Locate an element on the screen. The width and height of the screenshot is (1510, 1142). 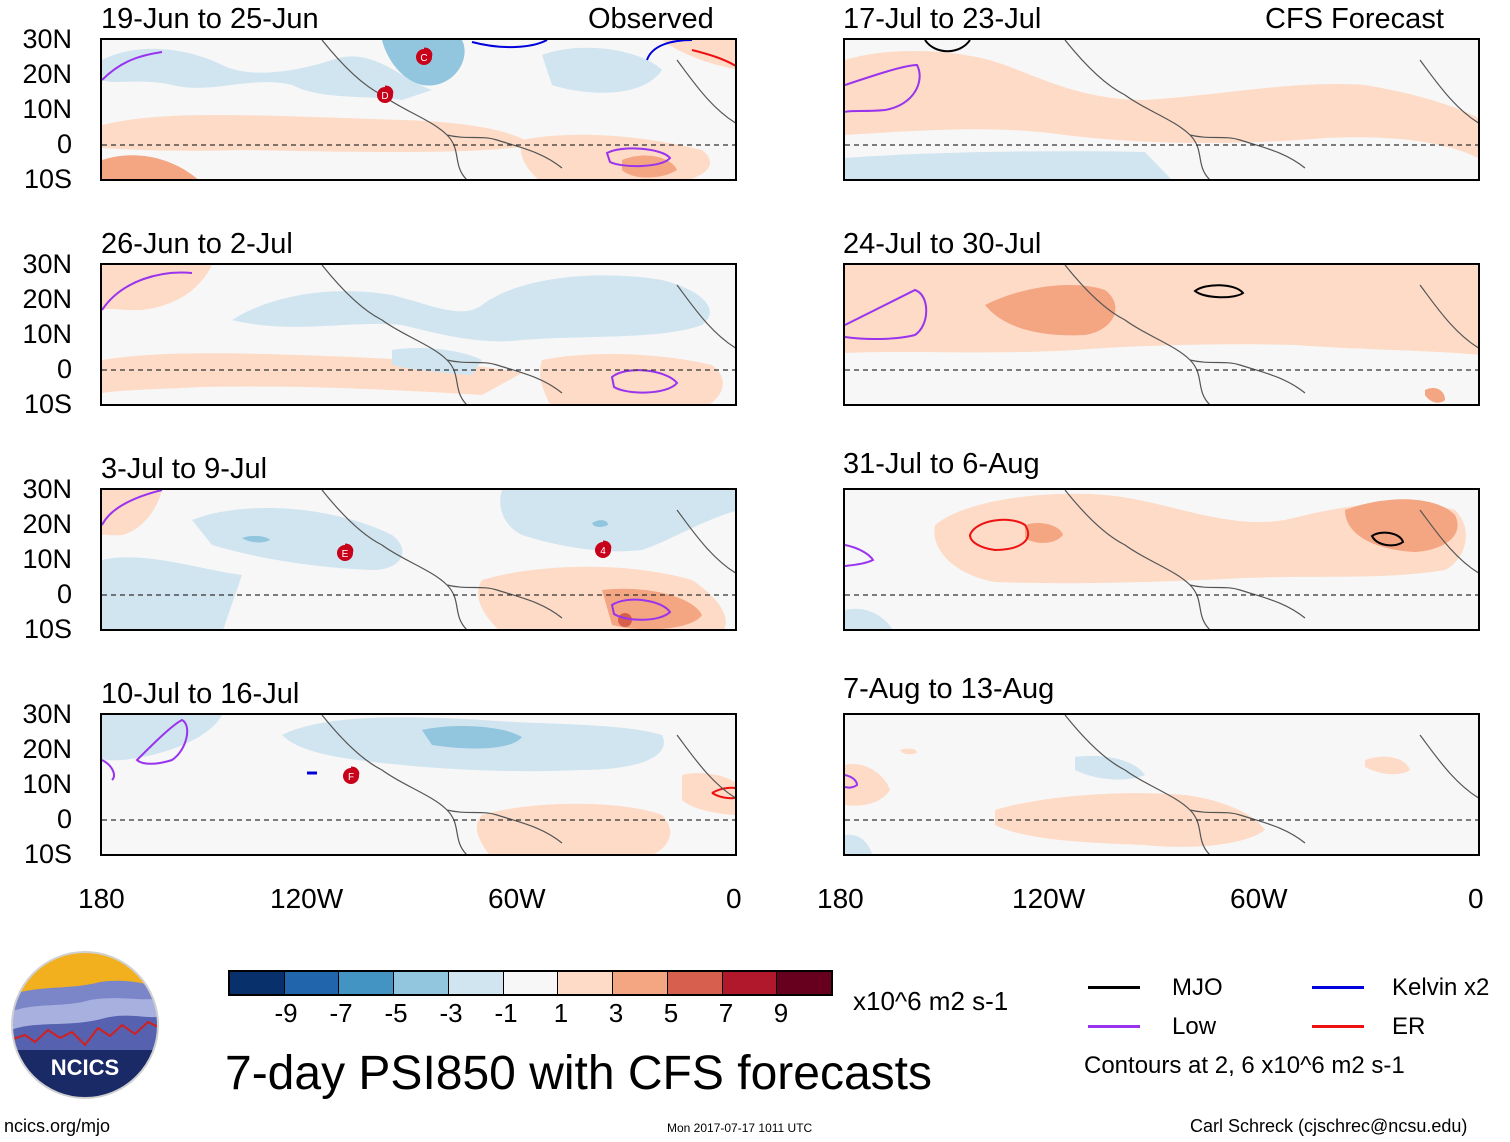
legend-label-low: Low is located at coordinates (1194, 1026).